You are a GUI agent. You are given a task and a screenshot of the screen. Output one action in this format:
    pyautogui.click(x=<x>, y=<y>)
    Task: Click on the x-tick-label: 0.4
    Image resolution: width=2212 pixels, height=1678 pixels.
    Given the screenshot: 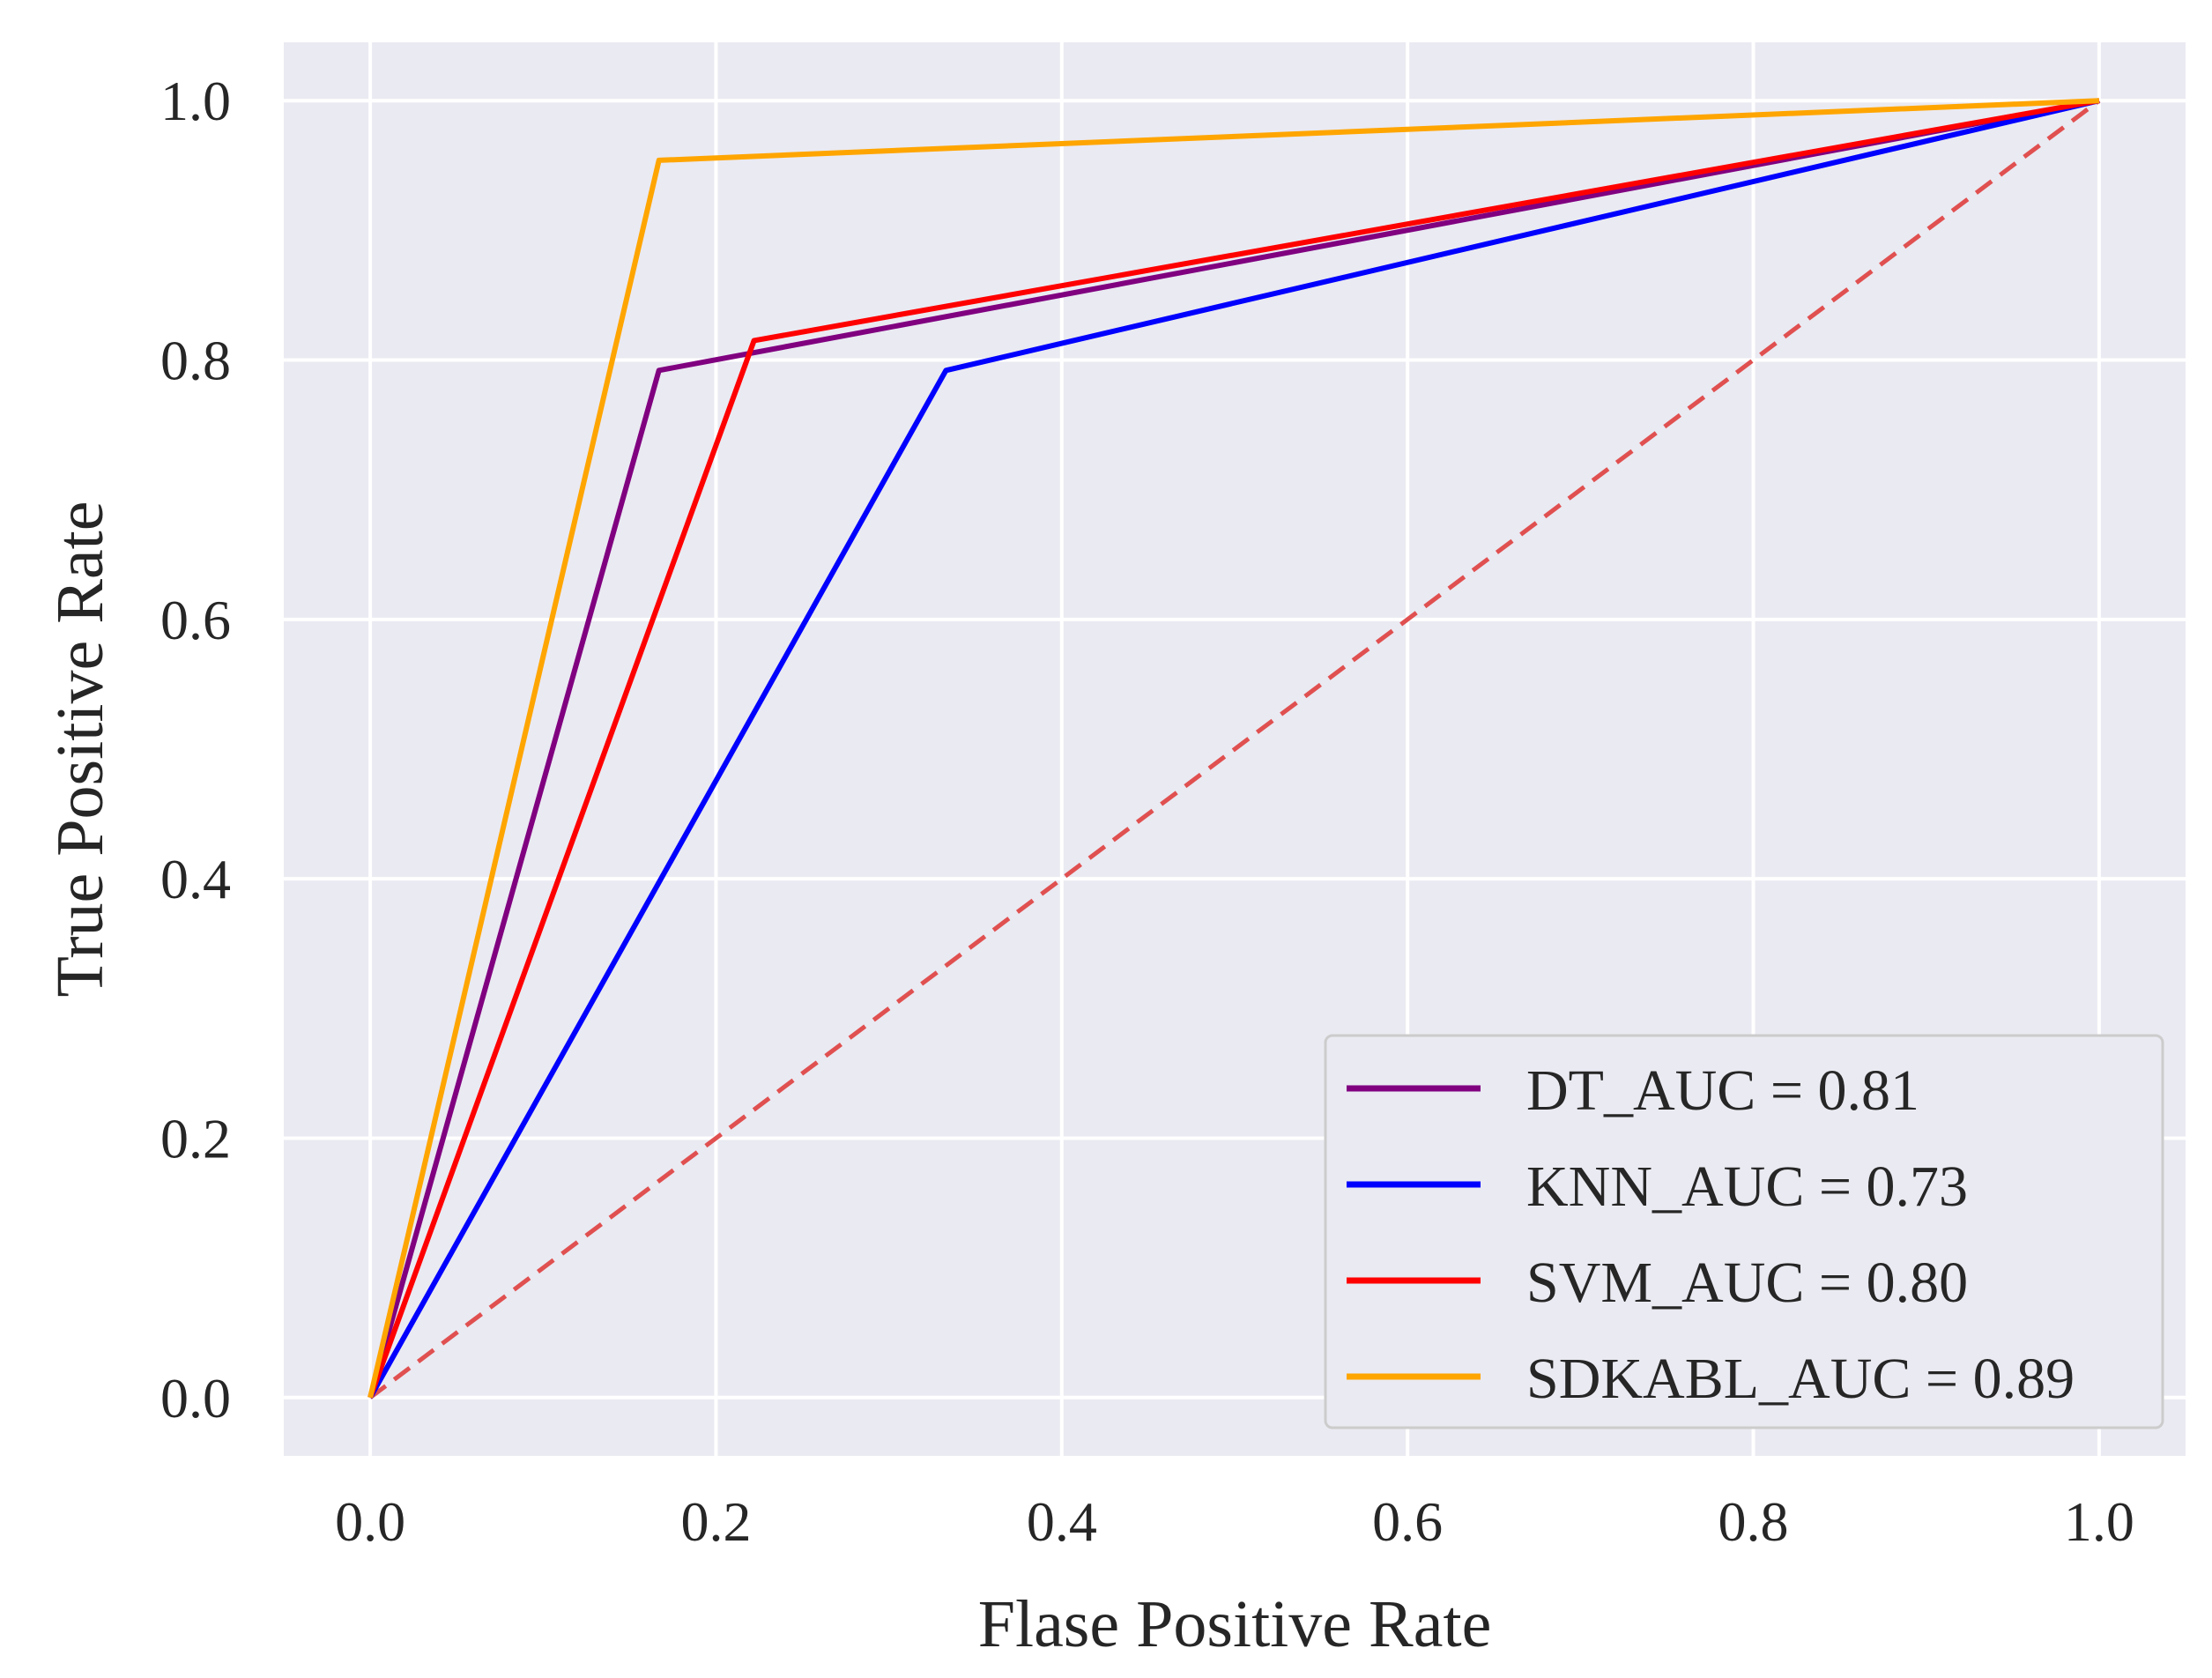 What is the action you would take?
    pyautogui.click(x=1062, y=1521)
    